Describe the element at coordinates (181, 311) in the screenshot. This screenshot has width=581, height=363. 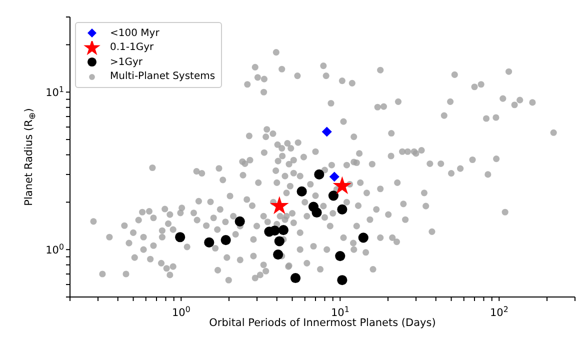
I see `x-tick-label: 10$^{0}$` at that location.